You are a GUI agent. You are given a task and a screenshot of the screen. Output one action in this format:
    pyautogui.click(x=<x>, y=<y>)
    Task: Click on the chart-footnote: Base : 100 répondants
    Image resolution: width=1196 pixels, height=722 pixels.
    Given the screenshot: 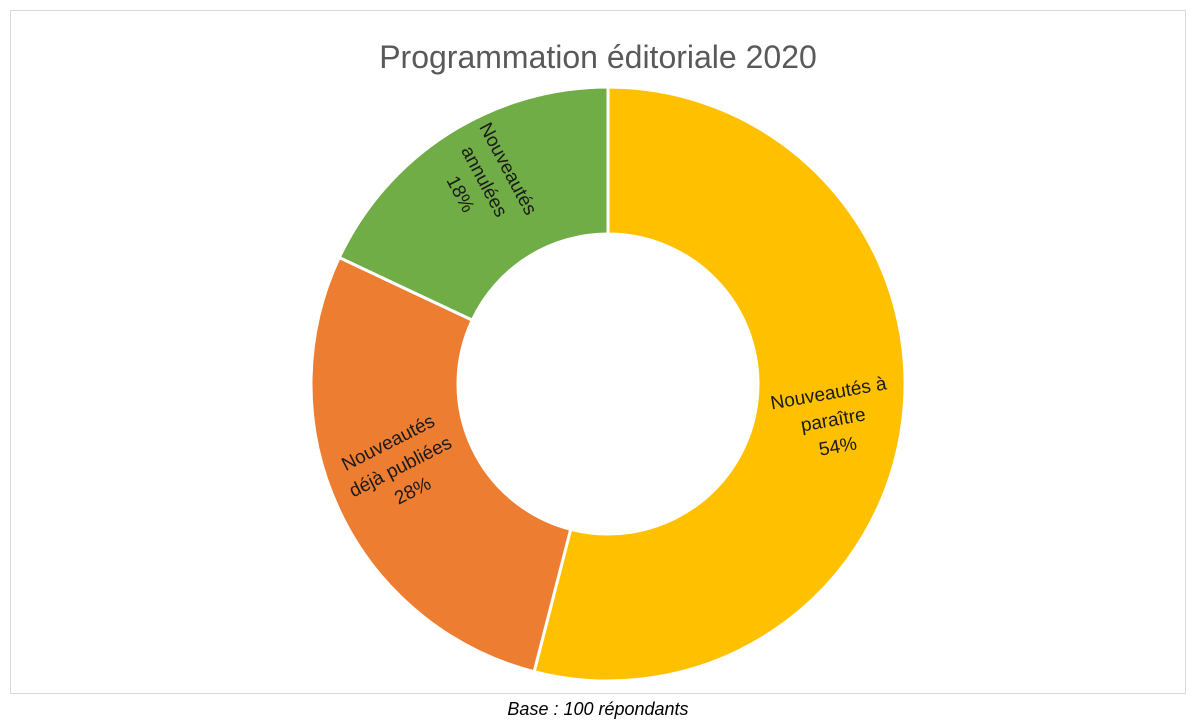 What is the action you would take?
    pyautogui.click(x=598, y=709)
    